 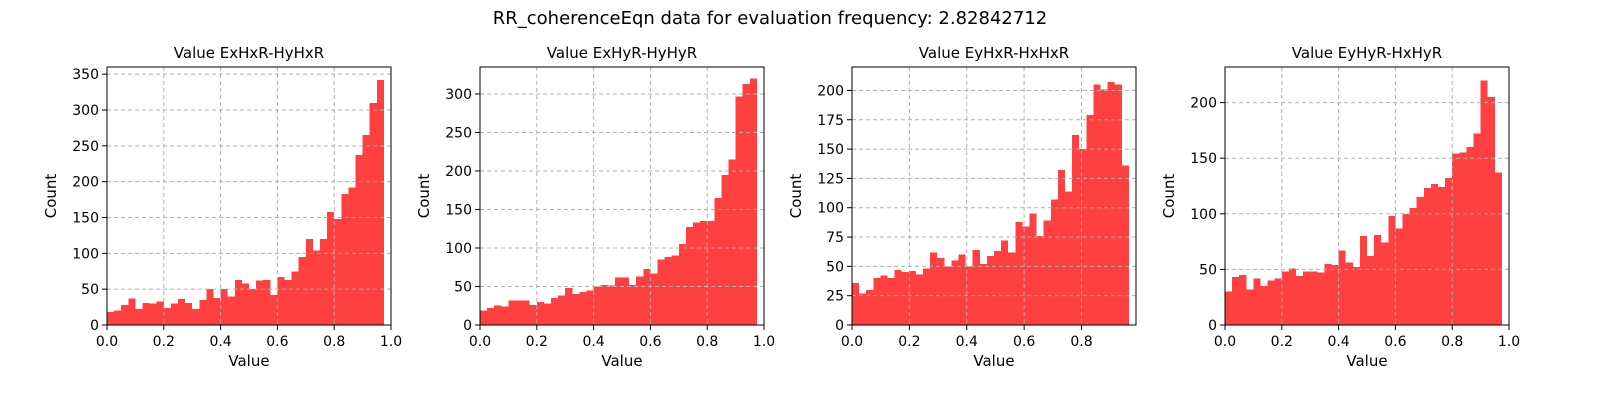 What do you see at coordinates (1452, 342) in the screenshot?
I see `x-tick-label: 0.8` at bounding box center [1452, 342].